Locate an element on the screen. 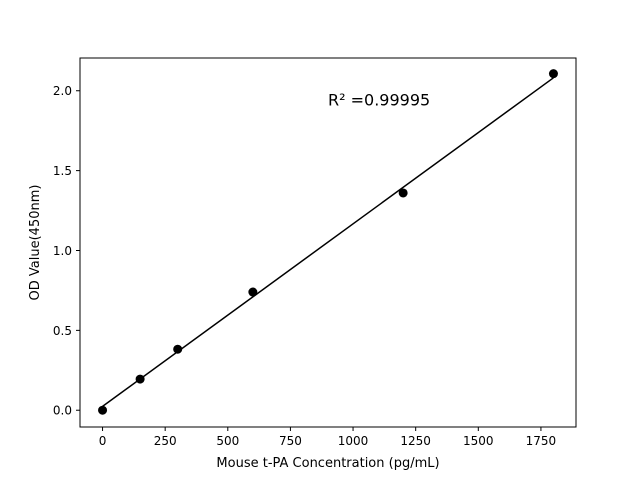  y-tick-label: 1.0 is located at coordinates (62, 251).